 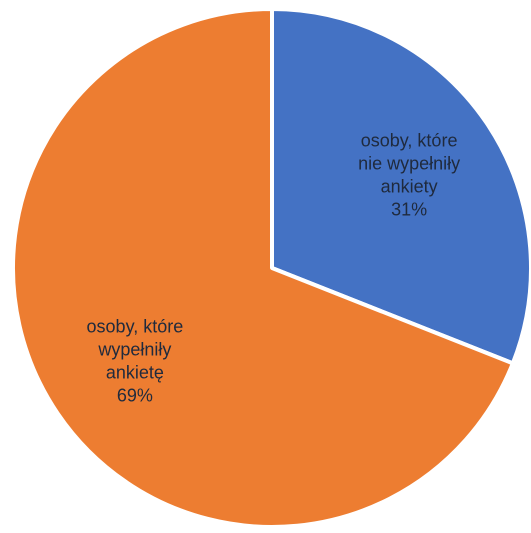 I want to click on slice-percent-label: 69%, so click(x=135, y=396).